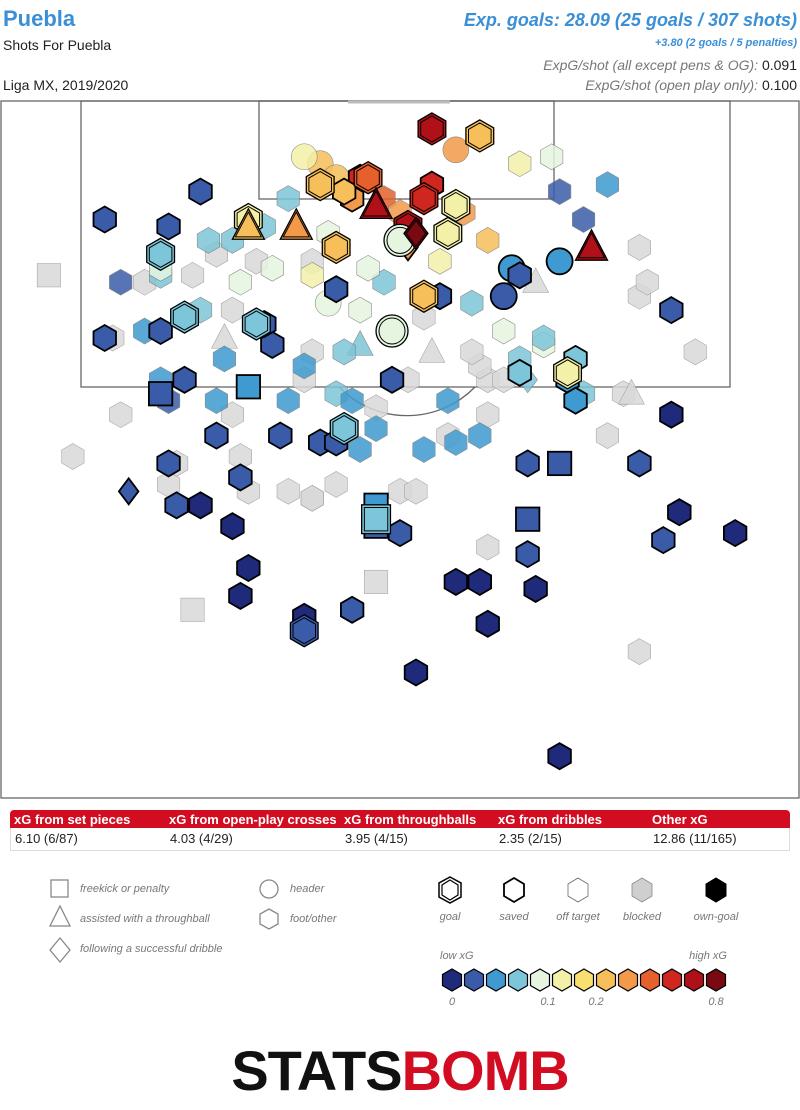 The image size is (800, 1110). Describe the element at coordinates (530, 838) in the screenshot. I see `breakdown-value-dribbles: 2.35 (2/15)` at that location.